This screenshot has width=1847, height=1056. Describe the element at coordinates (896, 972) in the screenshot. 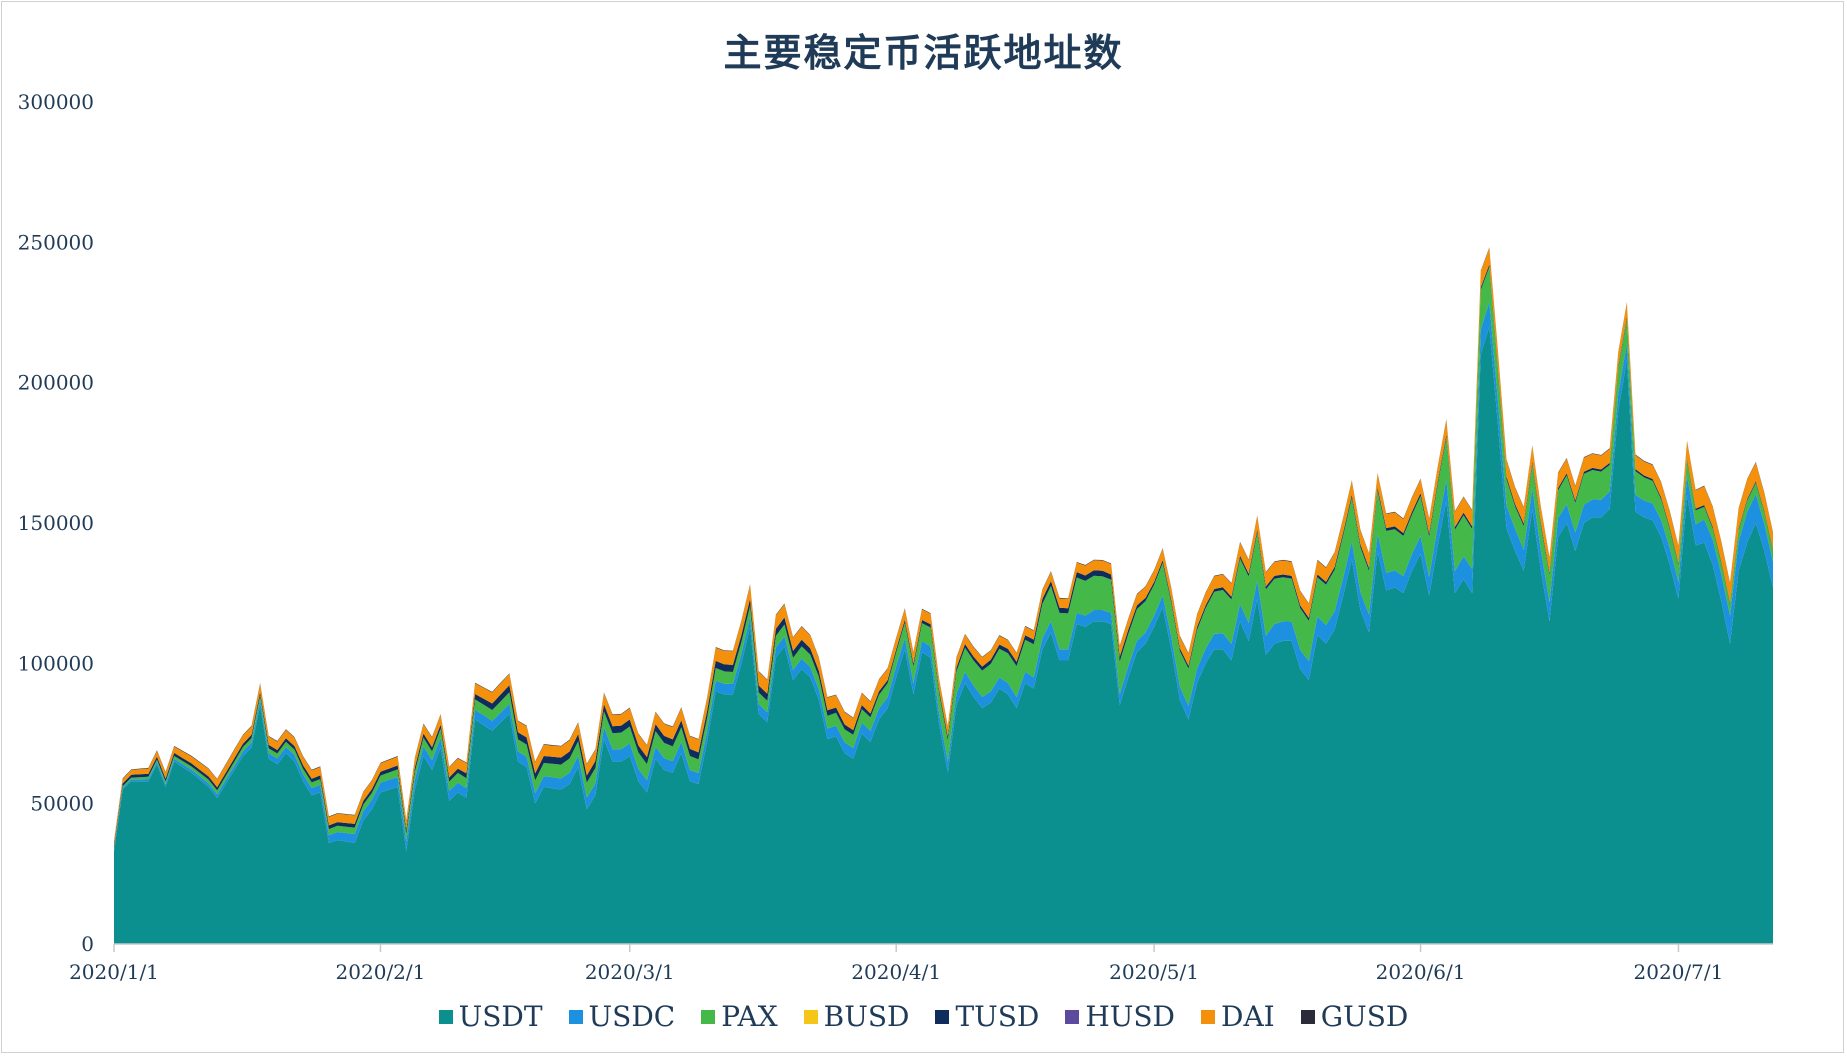

I see `x-tick-label: 2020/4/1` at that location.